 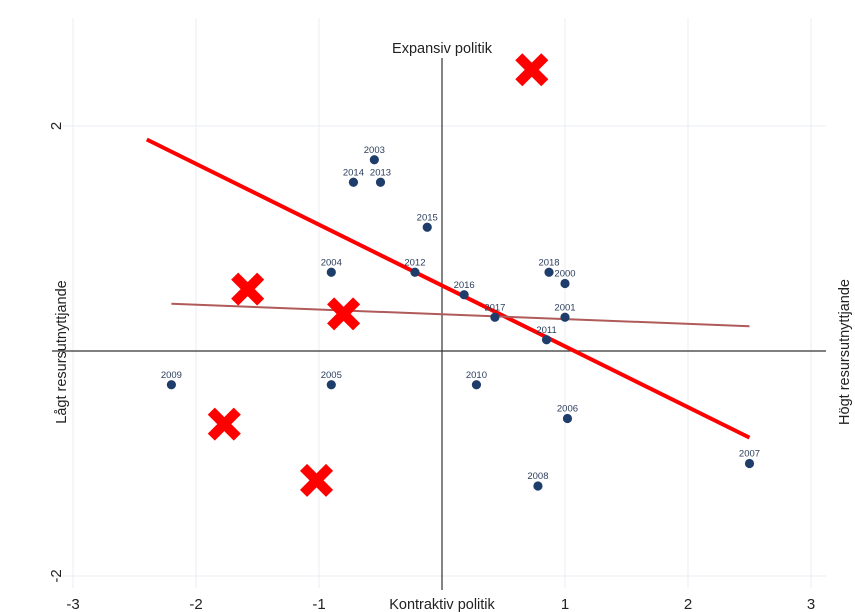 I want to click on data-point-label: 2000, so click(x=564, y=274).